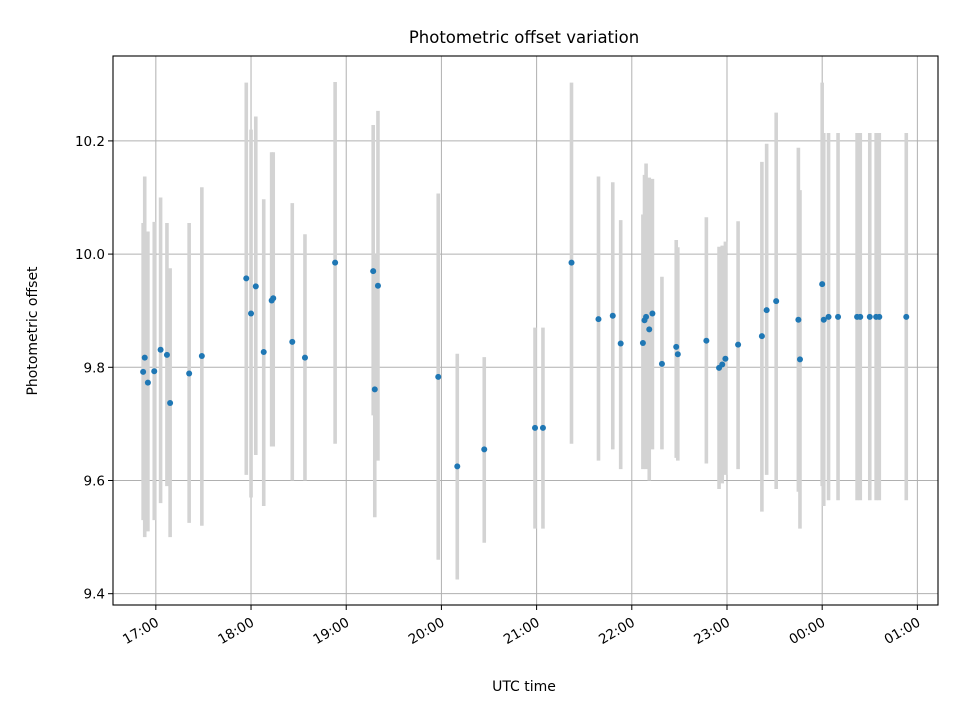  What do you see at coordinates (332, 631) in the screenshot?
I see `x-tick-label: 19:00` at bounding box center [332, 631].